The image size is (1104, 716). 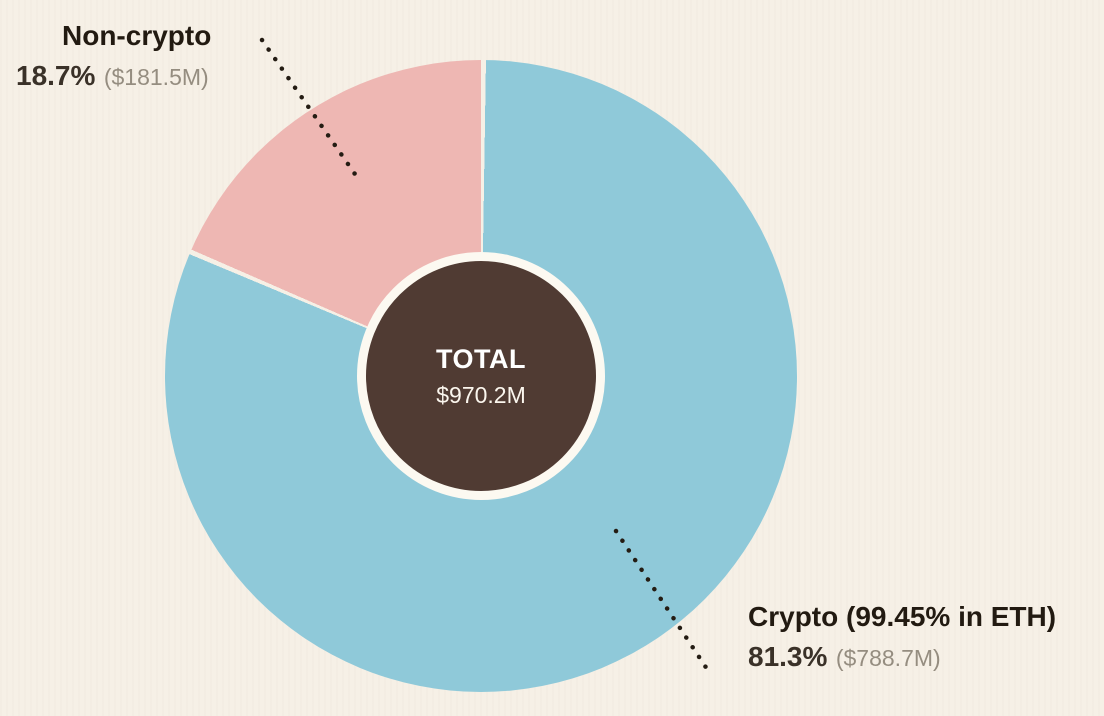 What do you see at coordinates (481, 394) in the screenshot?
I see `total-value: $970.2M` at bounding box center [481, 394].